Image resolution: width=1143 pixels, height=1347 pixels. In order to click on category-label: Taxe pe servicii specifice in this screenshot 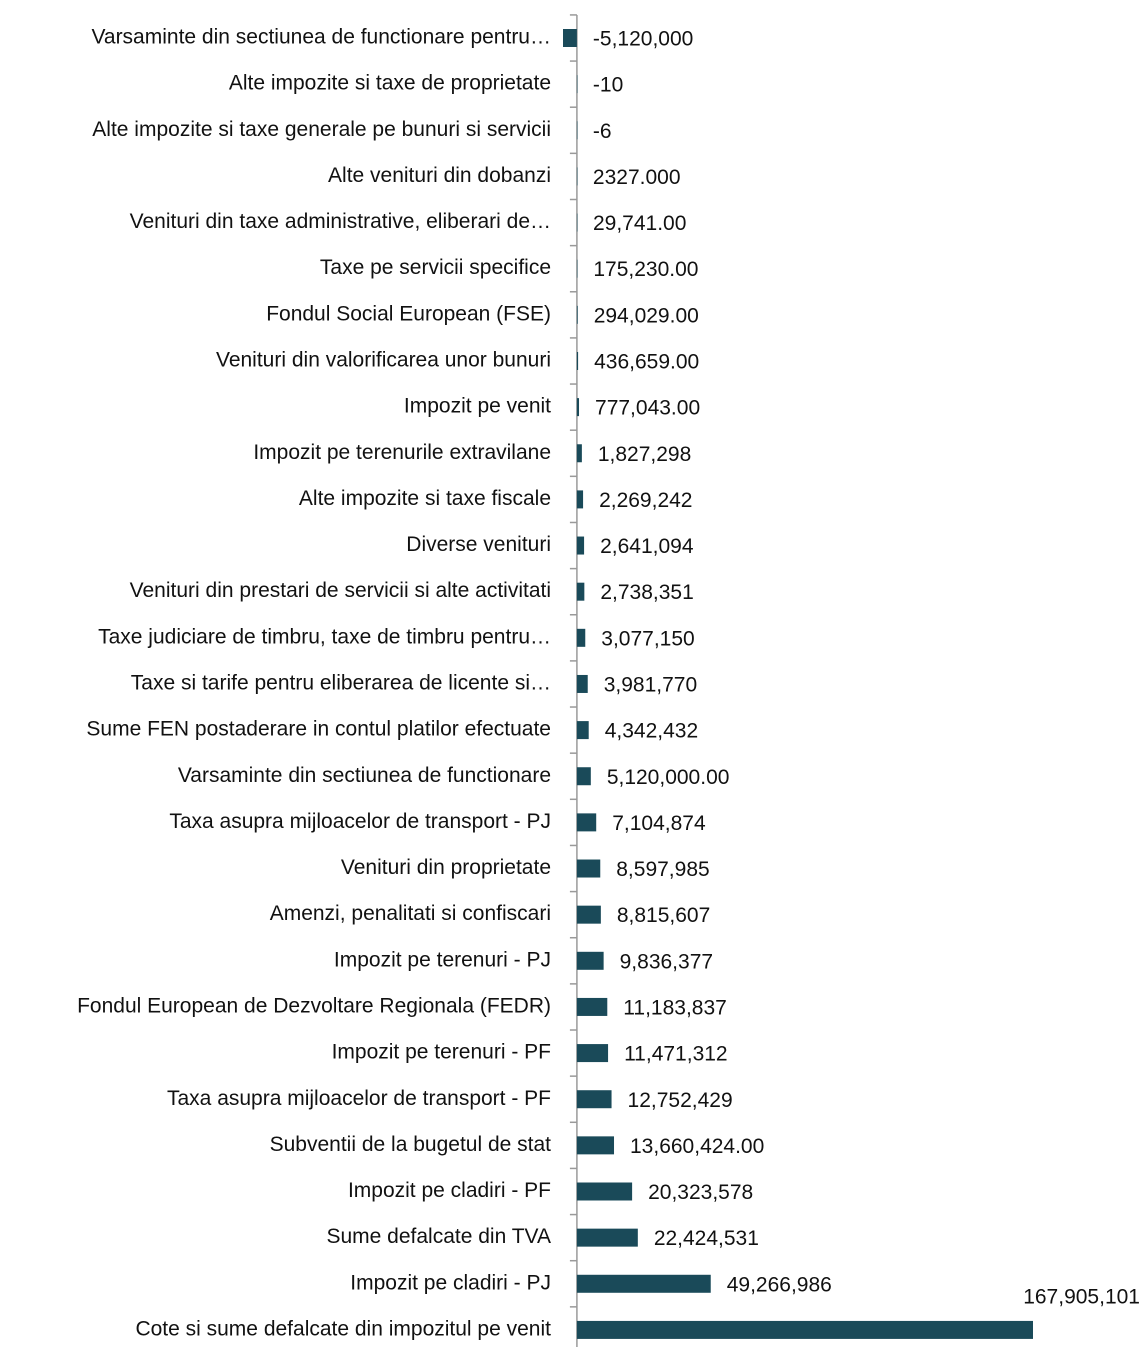, I will do `click(435, 267)`.